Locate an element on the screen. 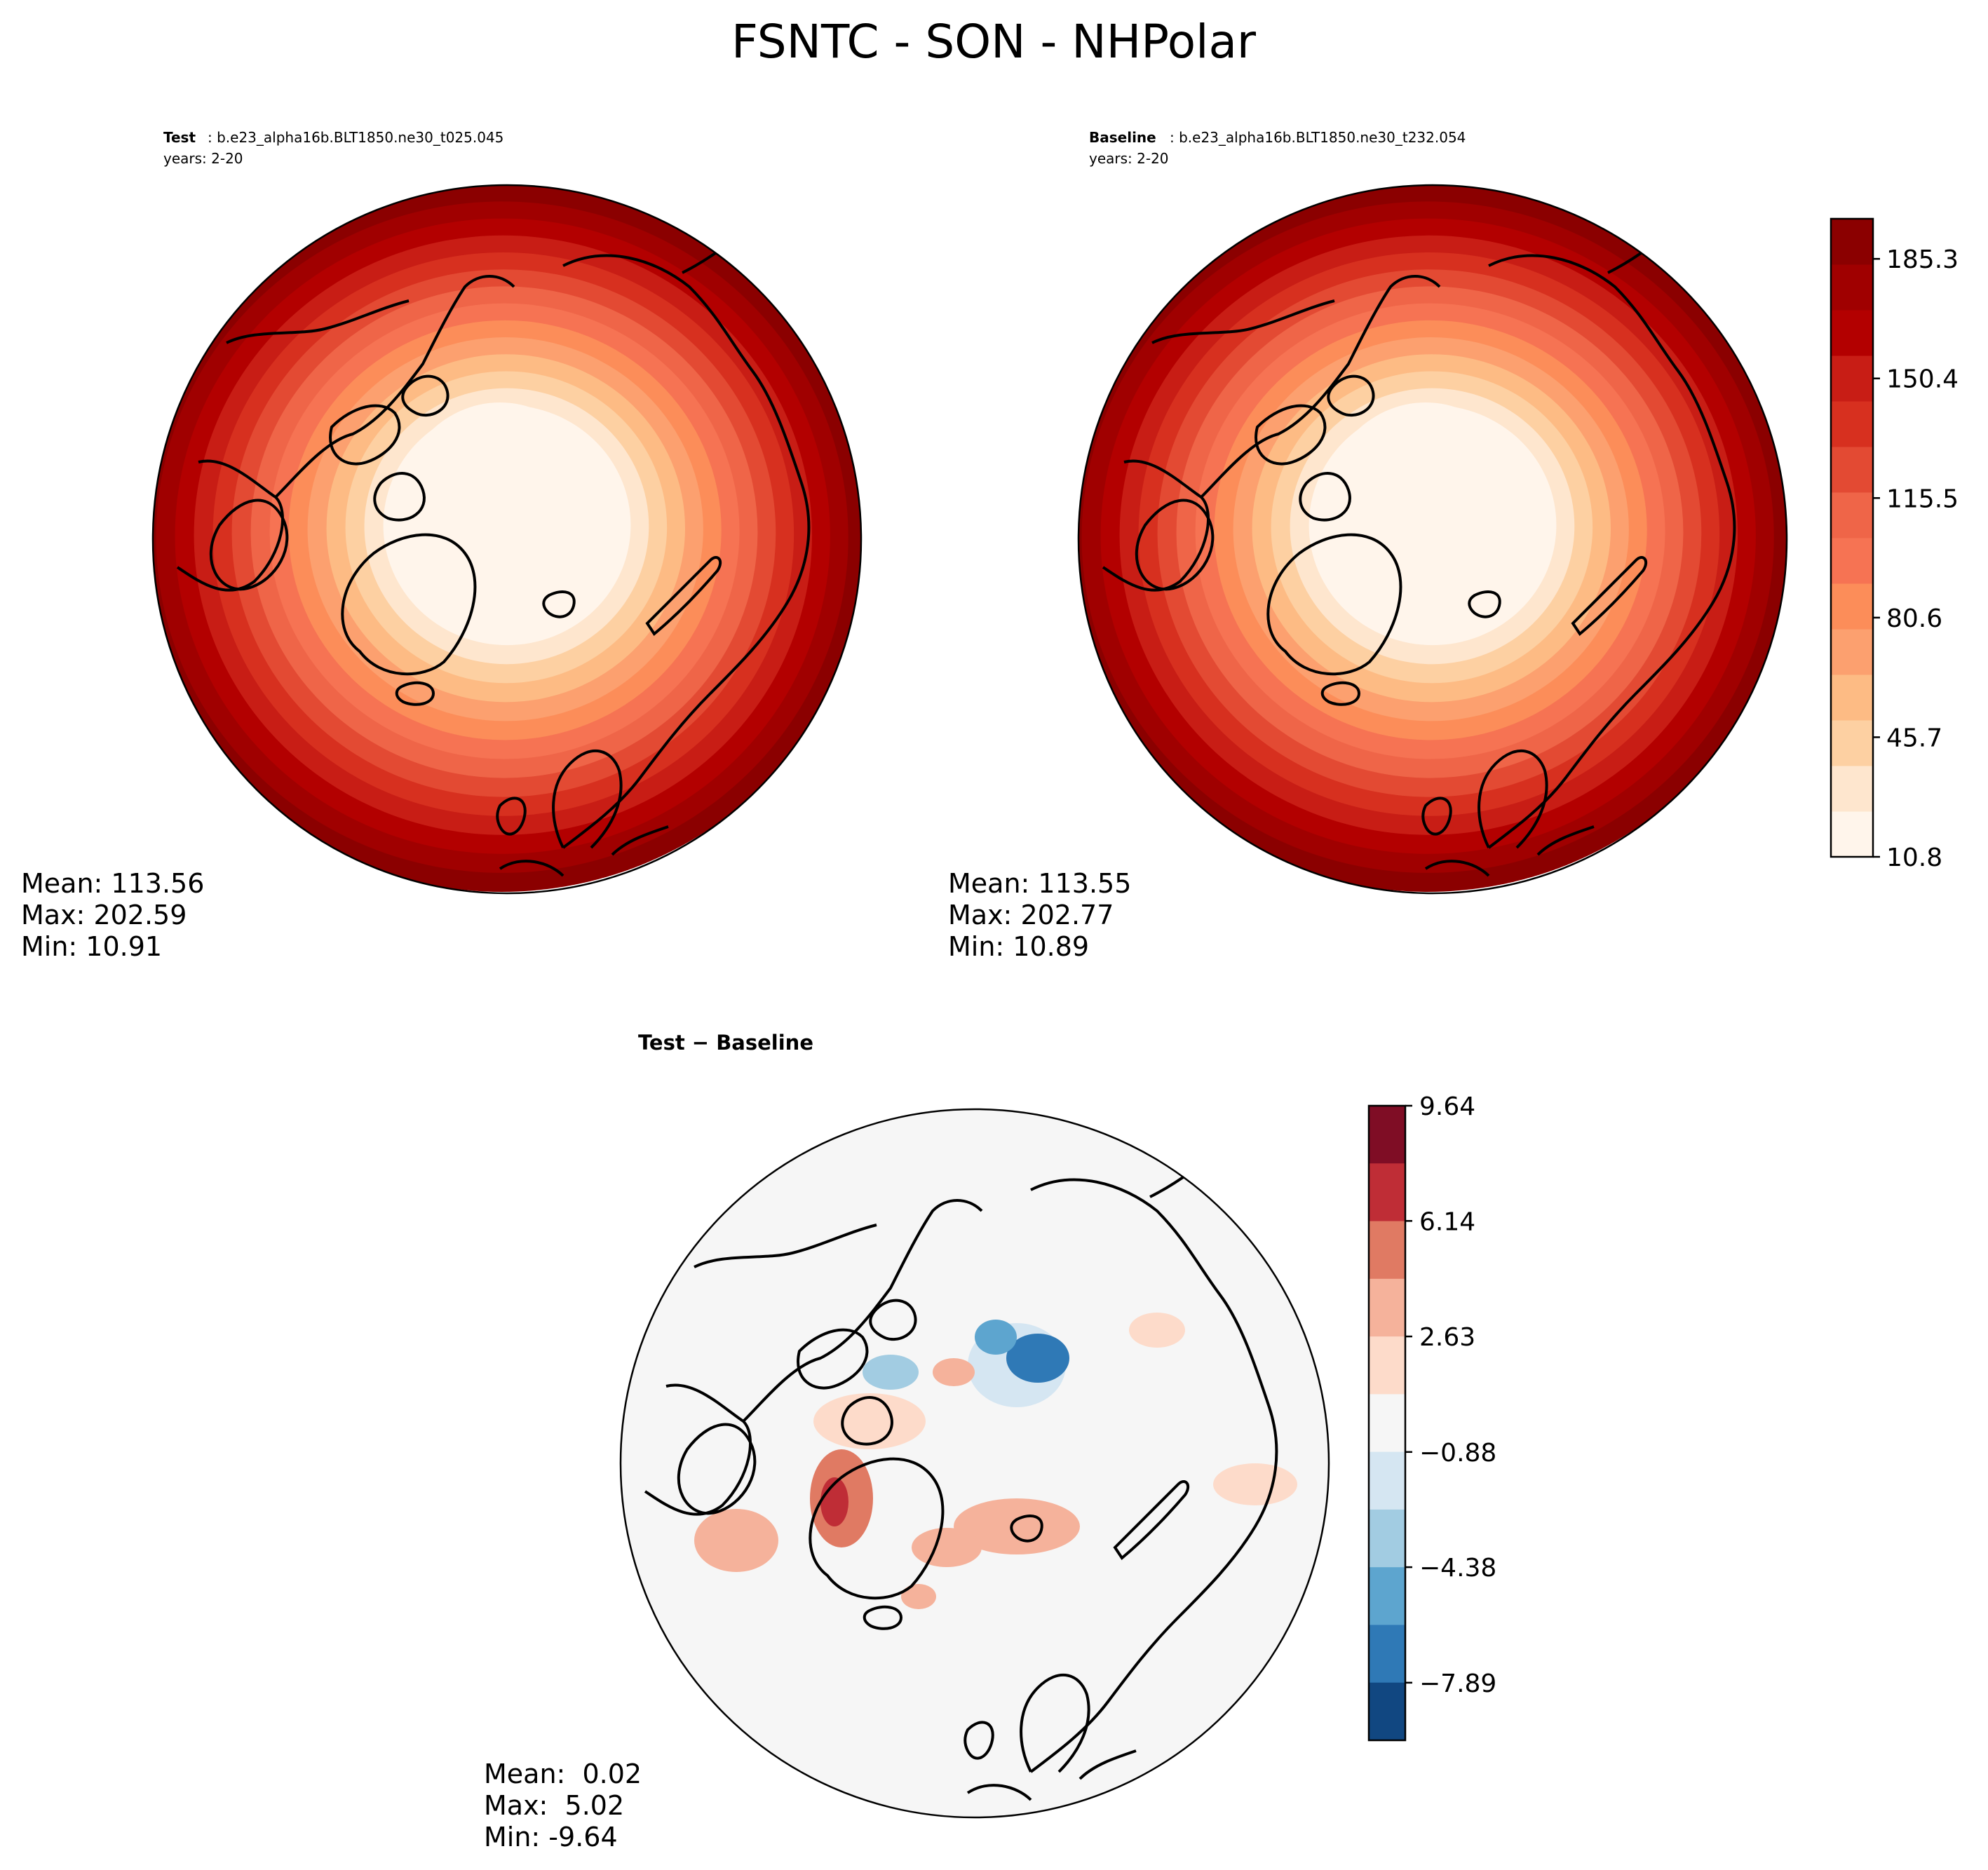 Image resolution: width=1988 pixels, height=1870 pixels. colorbar-tick-label: 115.5 is located at coordinates (1923, 499).